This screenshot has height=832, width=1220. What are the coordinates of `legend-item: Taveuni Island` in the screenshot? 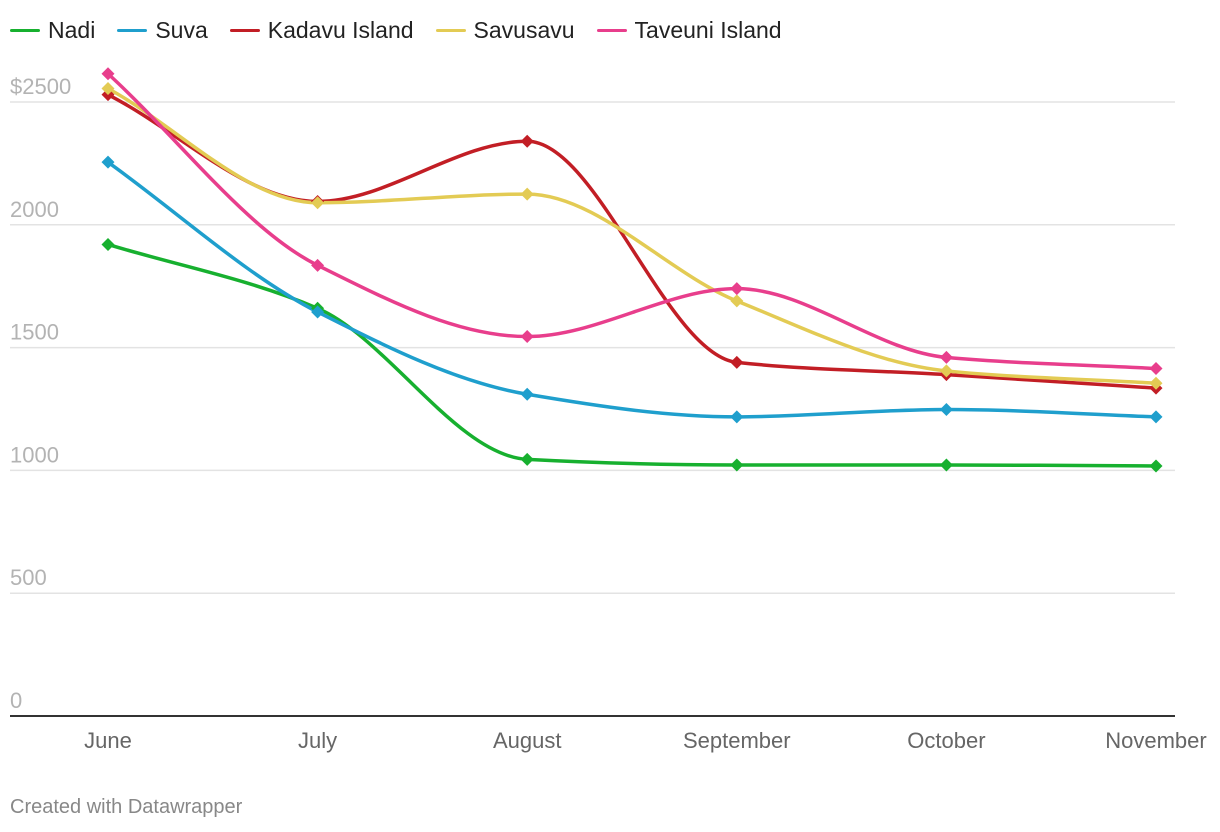 It's located at (689, 30).